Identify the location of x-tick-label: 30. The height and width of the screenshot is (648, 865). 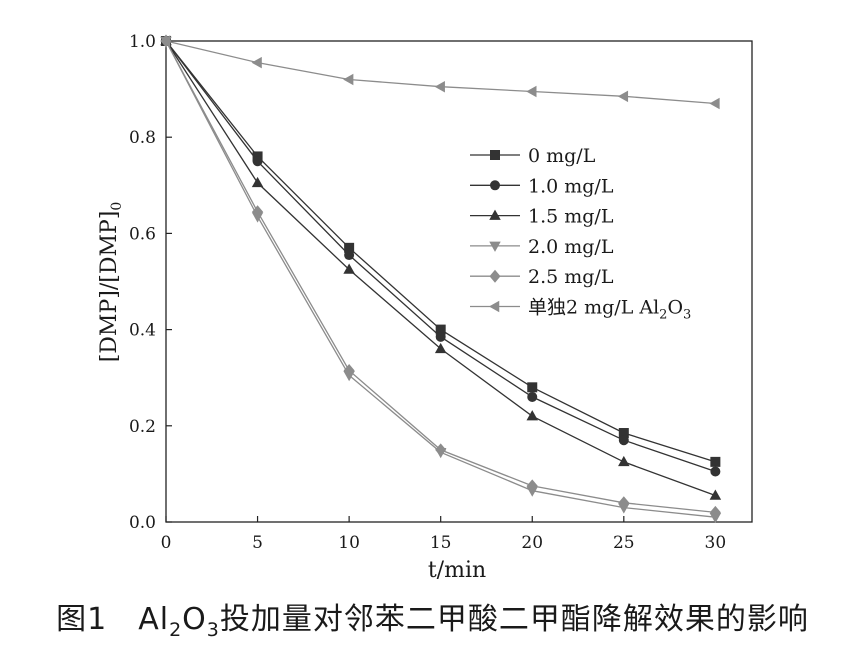
(716, 543).